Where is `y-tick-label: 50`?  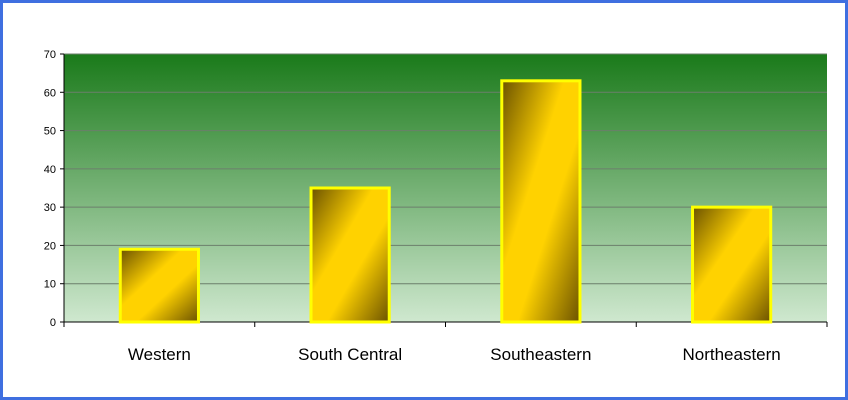
y-tick-label: 50 is located at coordinates (50, 132).